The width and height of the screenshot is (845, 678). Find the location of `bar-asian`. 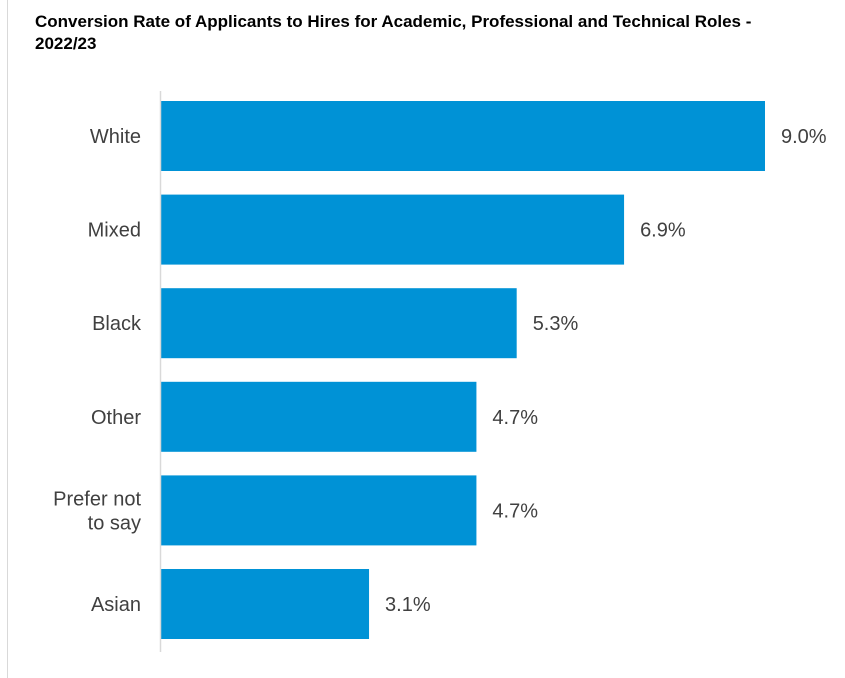

bar-asian is located at coordinates (265, 604).